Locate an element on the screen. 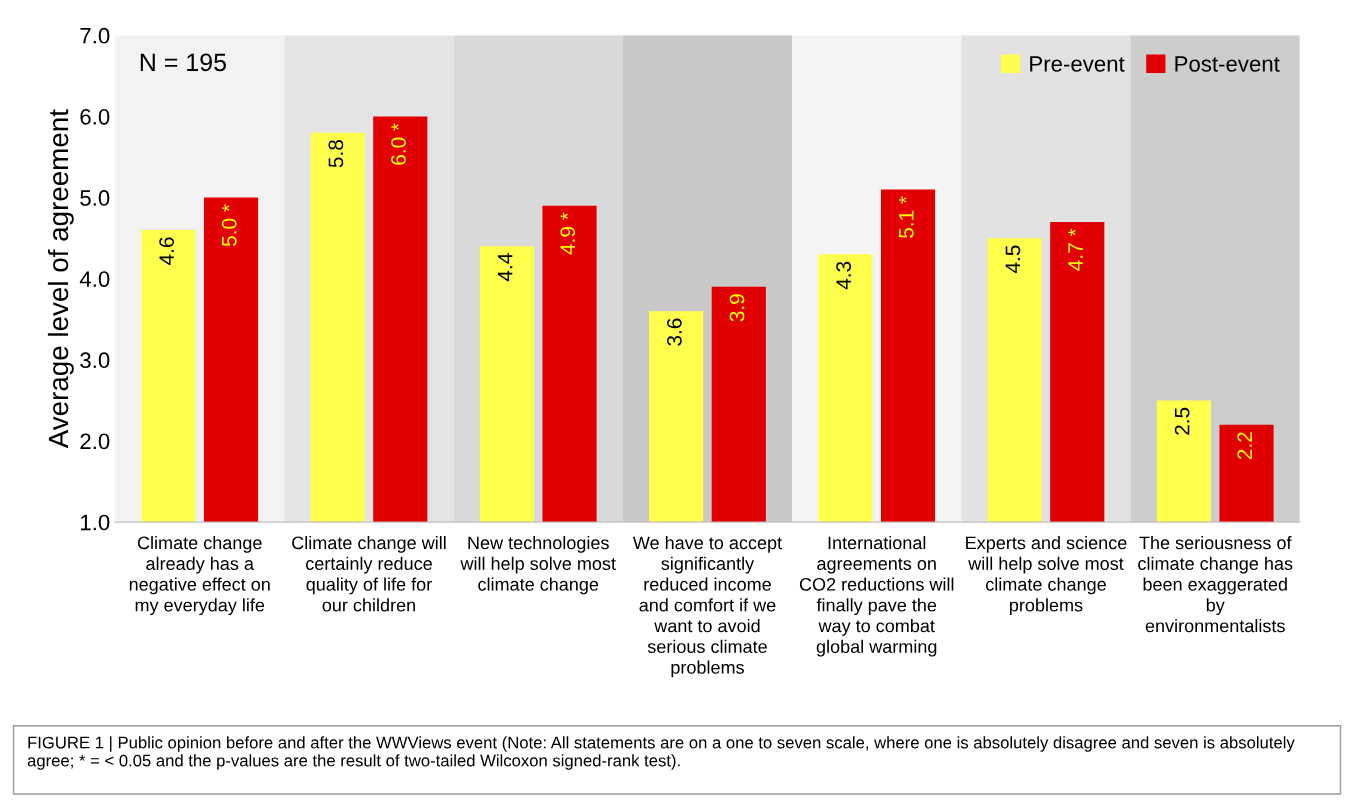 Image resolution: width=1354 pixels, height=802 pixels. data-label: 3.6 is located at coordinates (674, 332).